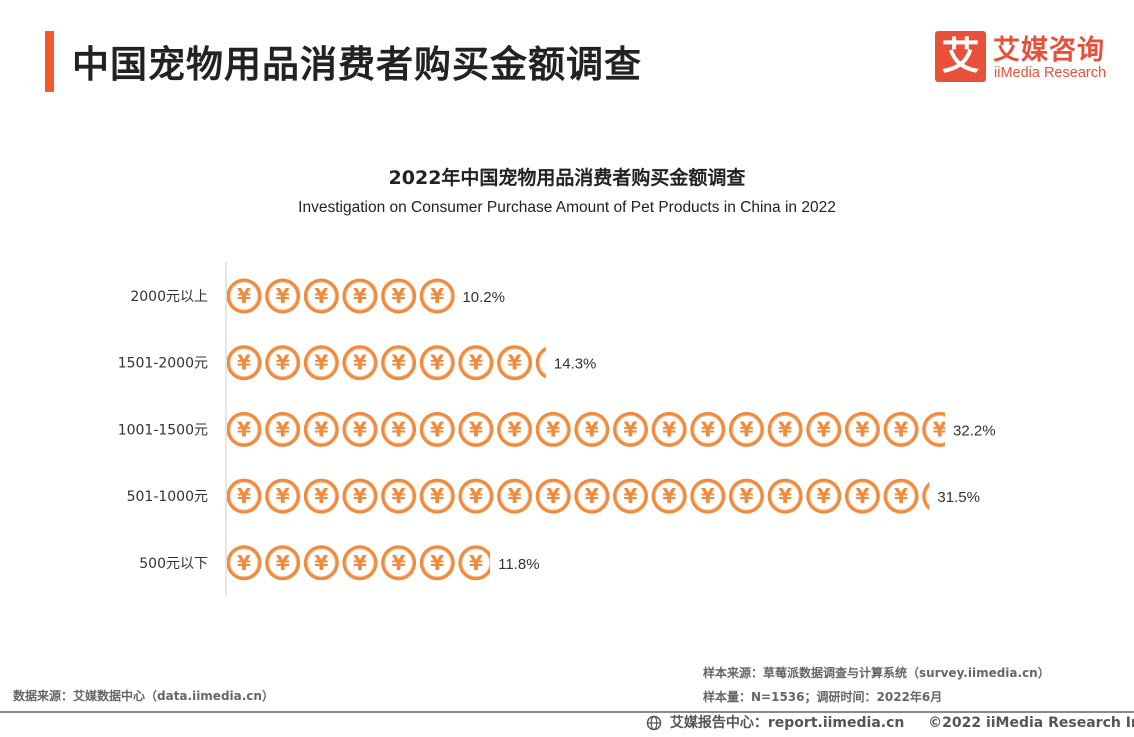 Image resolution: width=1134 pixels, height=737 pixels. What do you see at coordinates (167, 497) in the screenshot?
I see `category-label: 501-1000元` at bounding box center [167, 497].